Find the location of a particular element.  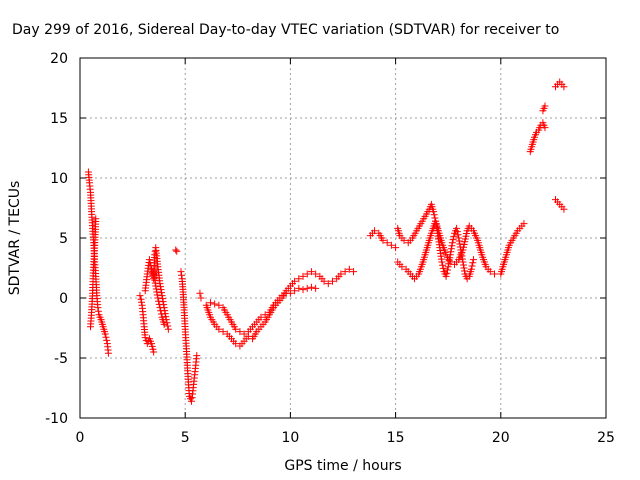

x-tick-label: 15 is located at coordinates (396, 438).